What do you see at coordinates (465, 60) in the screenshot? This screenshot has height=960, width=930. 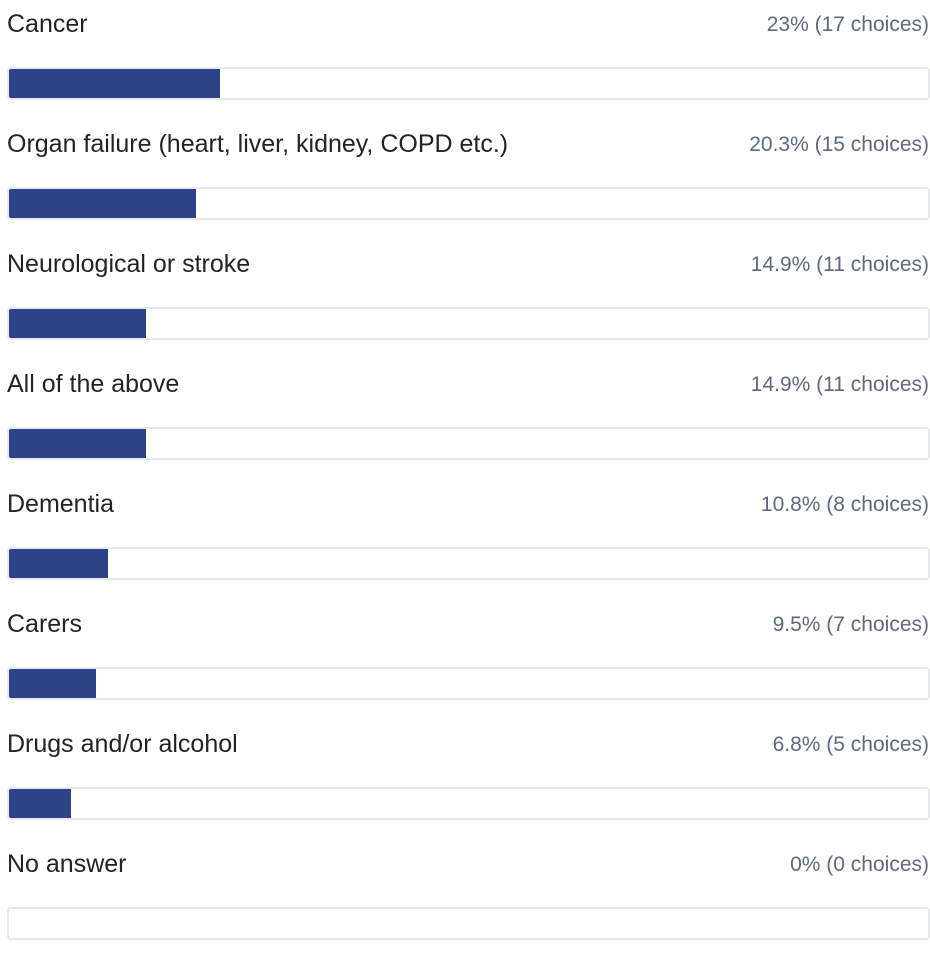 I see `result-row: Cancer 23% (17 choices)` at bounding box center [465, 60].